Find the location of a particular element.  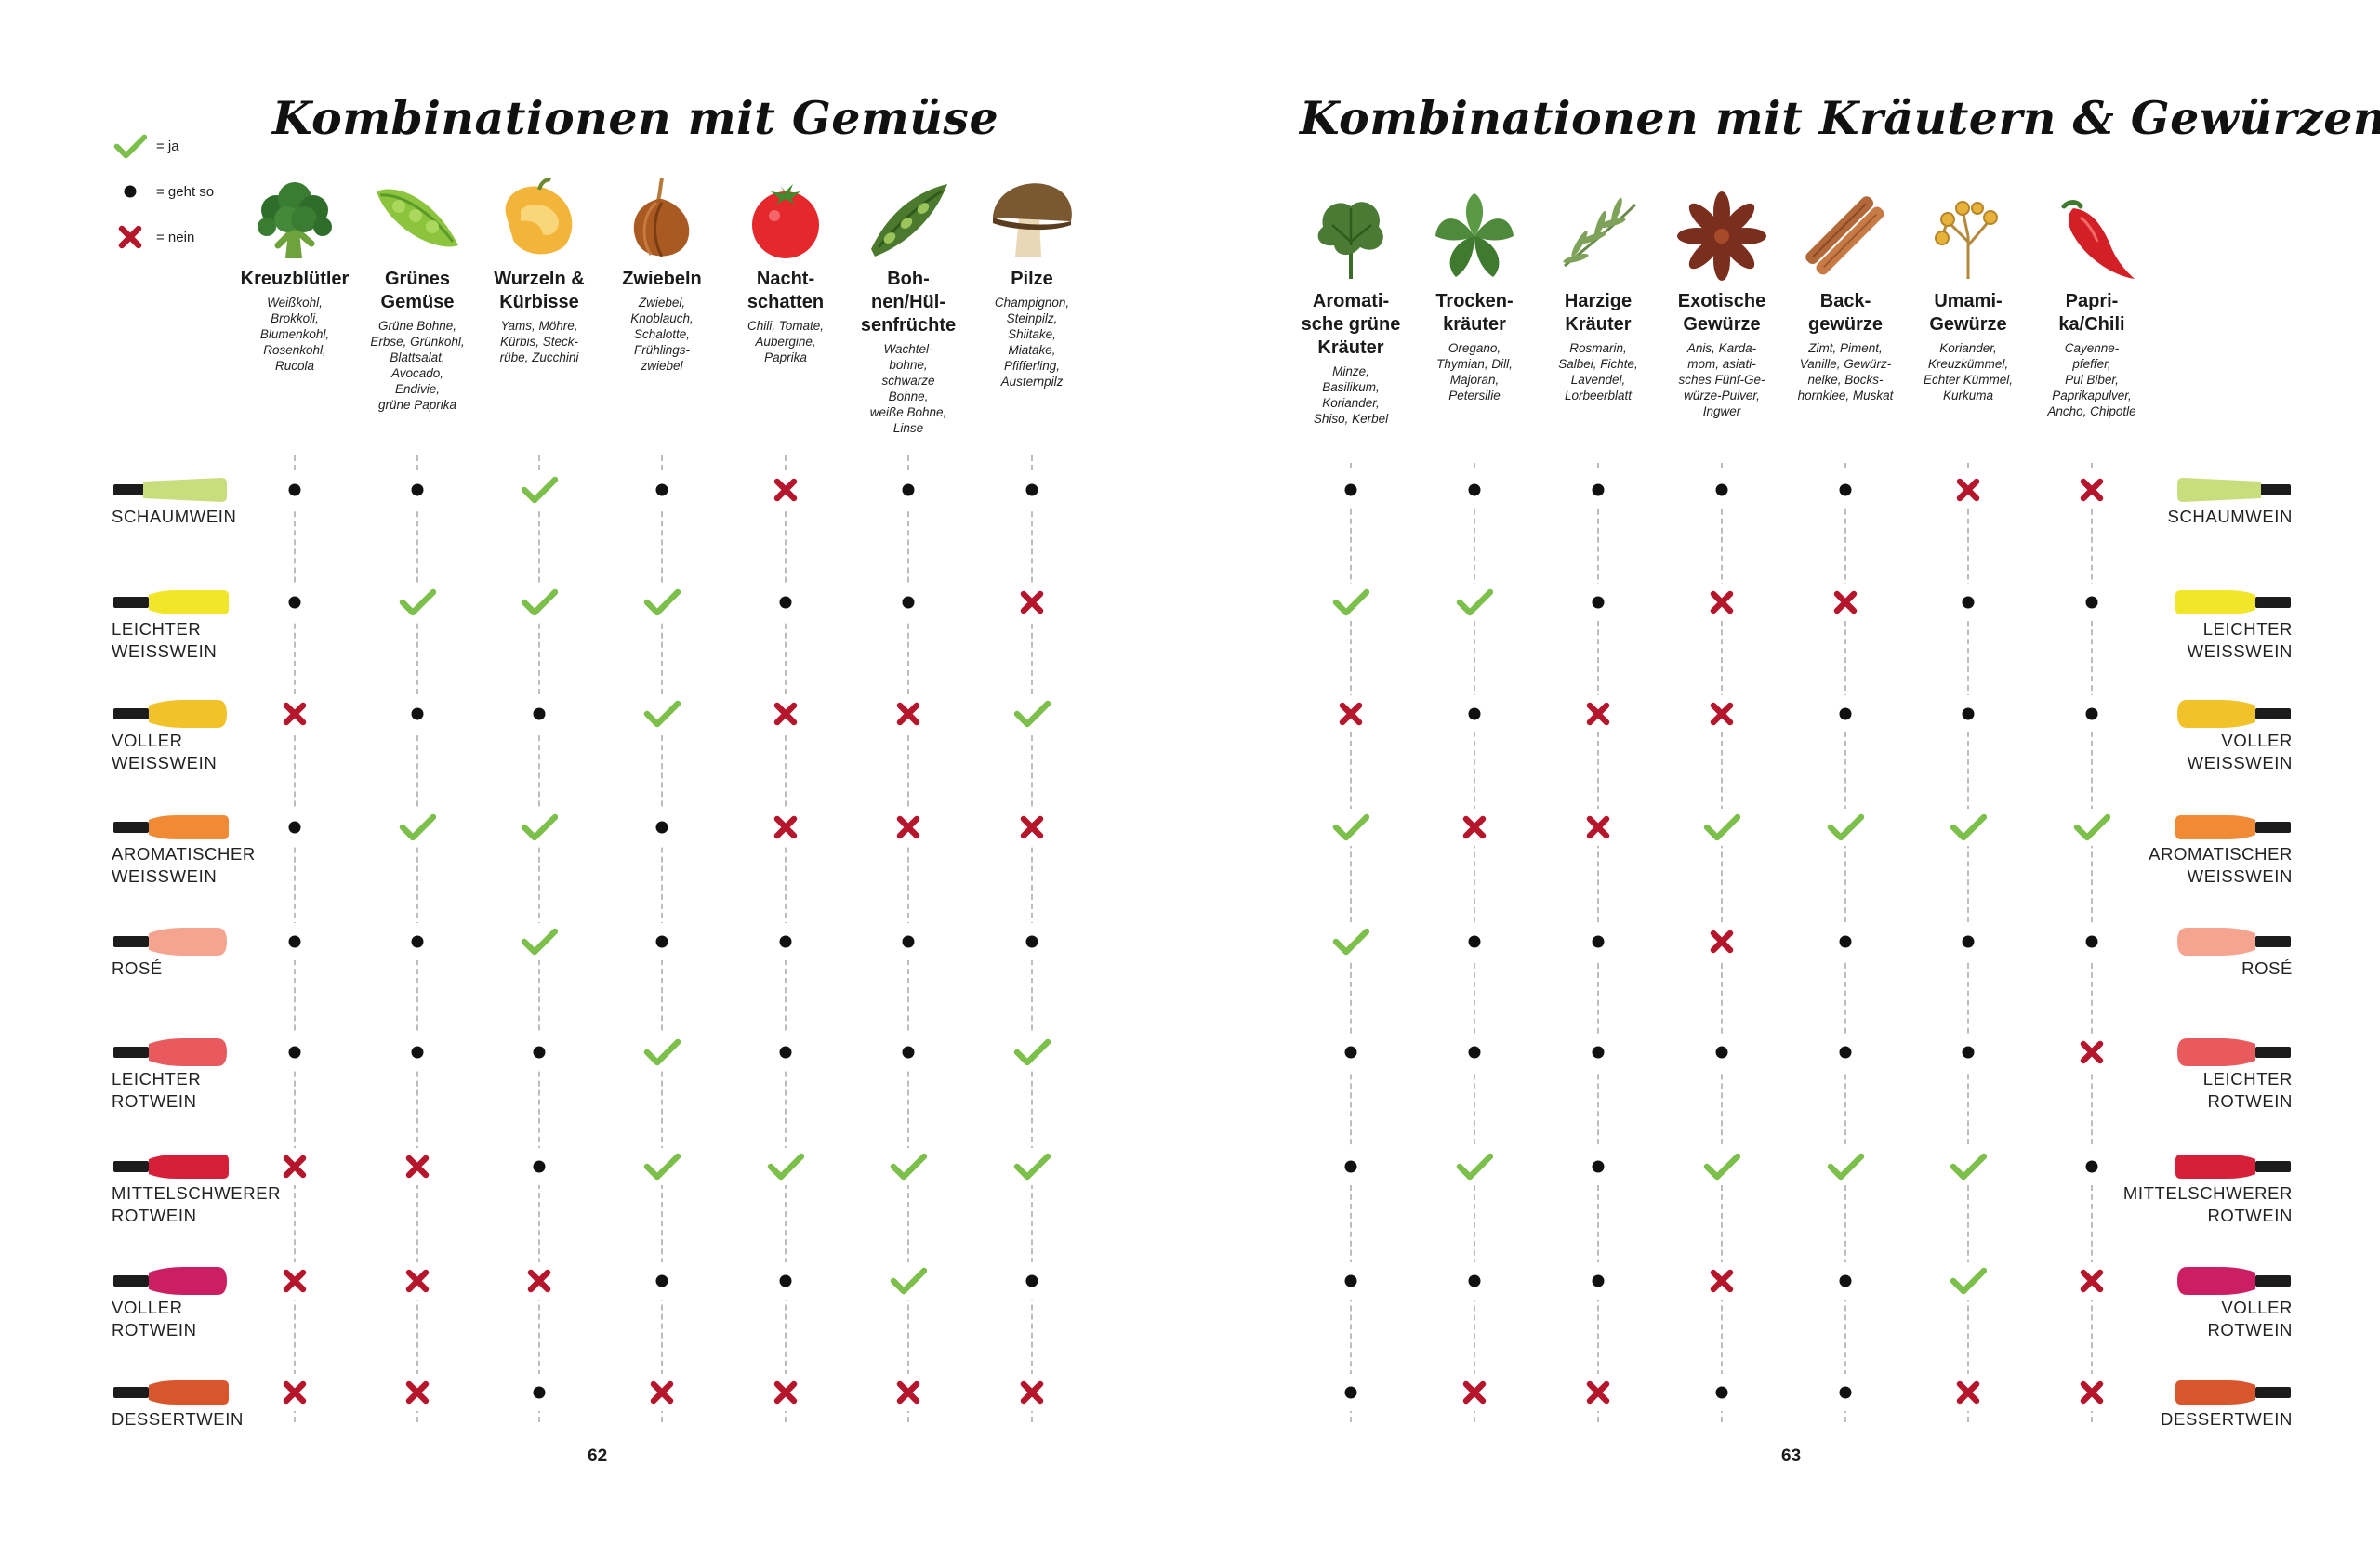

page-number-left: 62 is located at coordinates (598, 1456).